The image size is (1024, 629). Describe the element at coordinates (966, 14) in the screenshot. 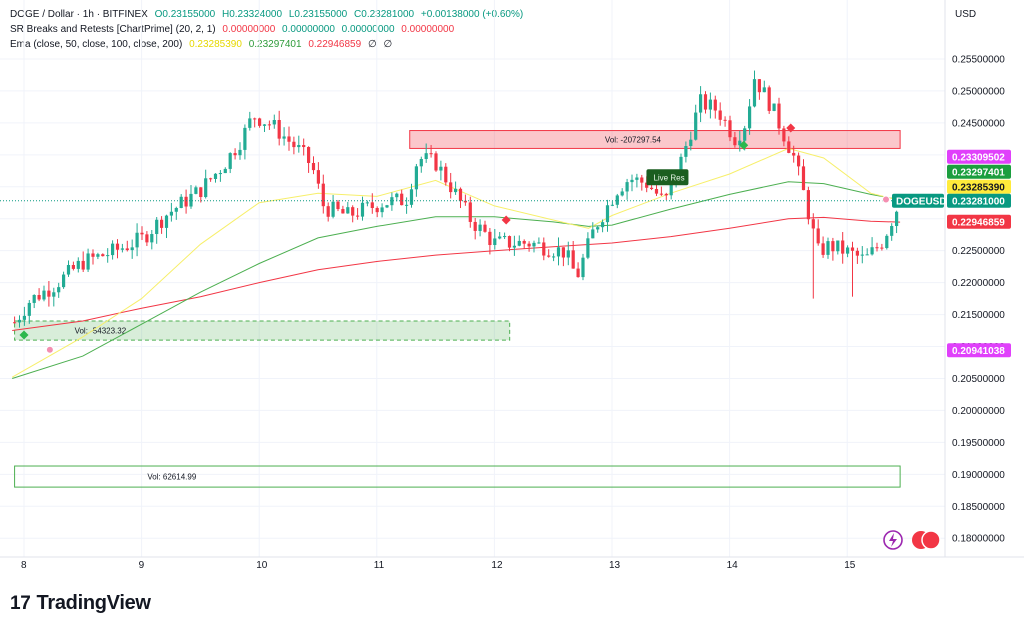

I see `currency-label: USD` at that location.